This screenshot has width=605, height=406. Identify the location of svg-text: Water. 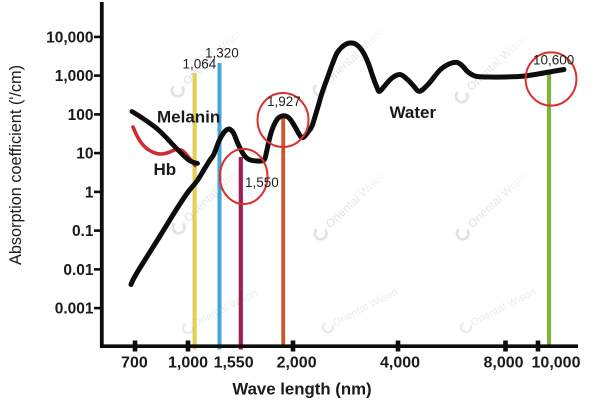
(413, 112).